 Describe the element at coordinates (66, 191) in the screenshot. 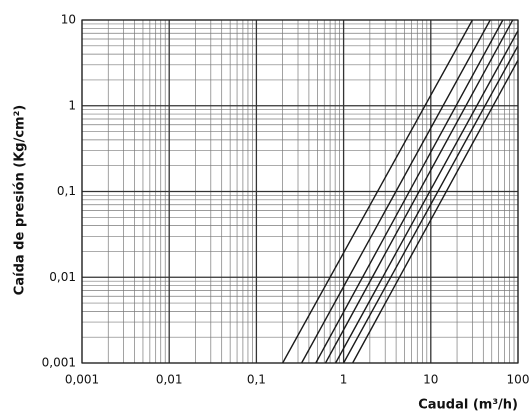

I see `y-tick-label: 0,1` at that location.